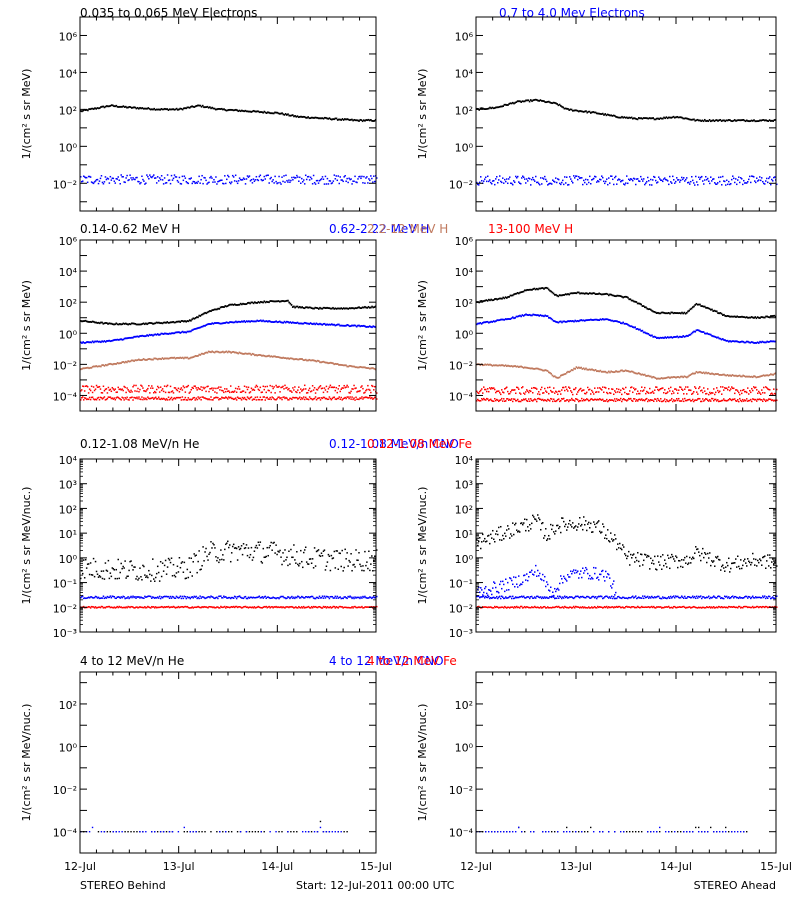 This screenshot has width=800, height=905. I want to click on series-red, so click(229, 607).